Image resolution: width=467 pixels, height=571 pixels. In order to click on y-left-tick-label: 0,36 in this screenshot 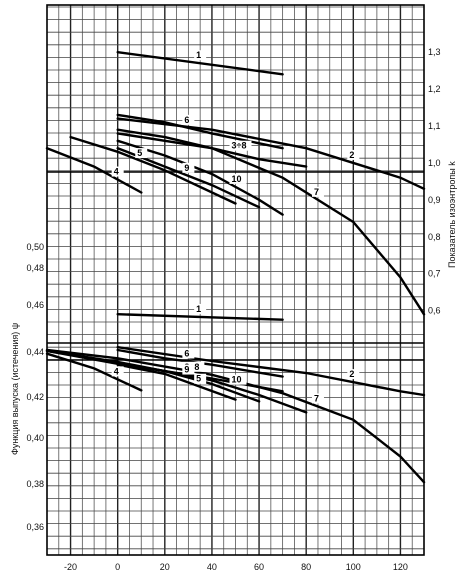, I will do `click(35, 527)`.